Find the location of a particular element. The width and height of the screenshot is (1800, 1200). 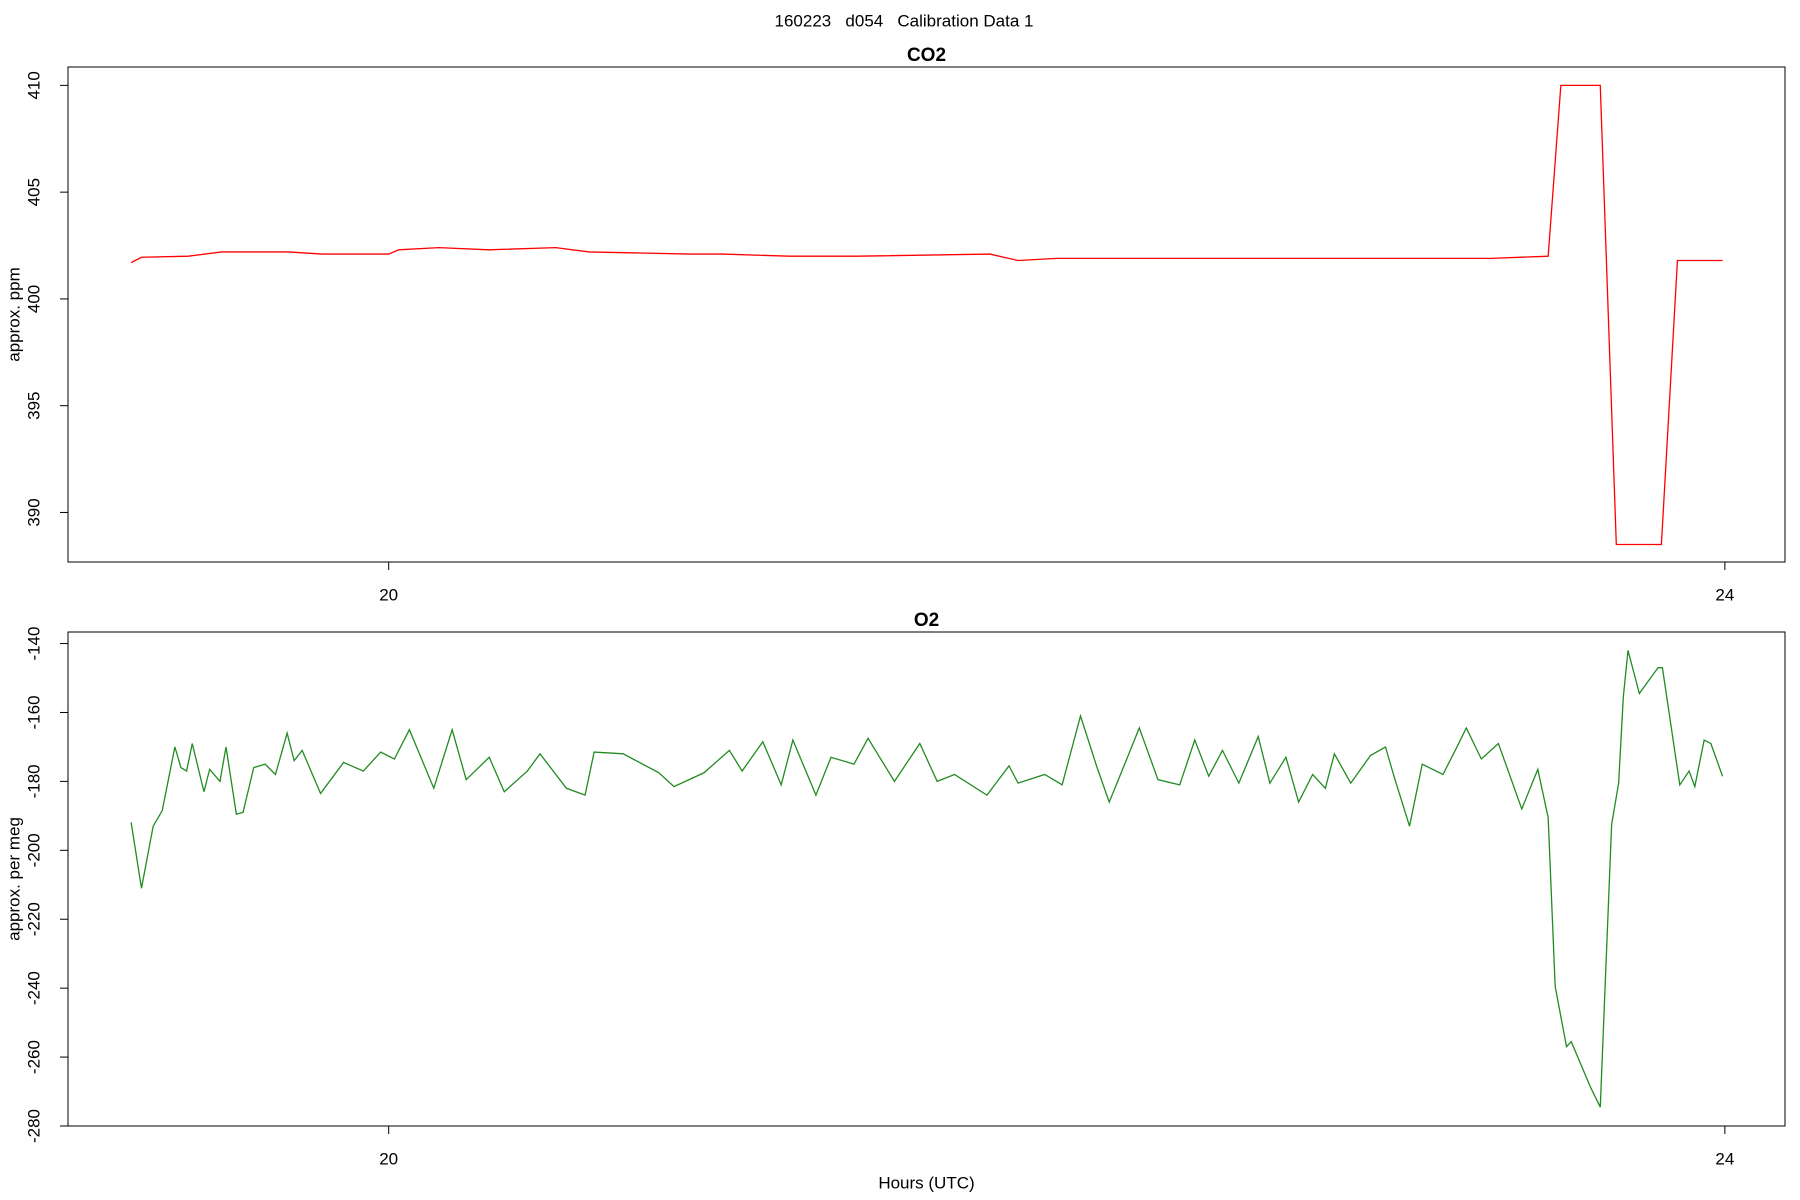

figure-title: 160223 d054 Calibration Data 1 is located at coordinates (904, 20).